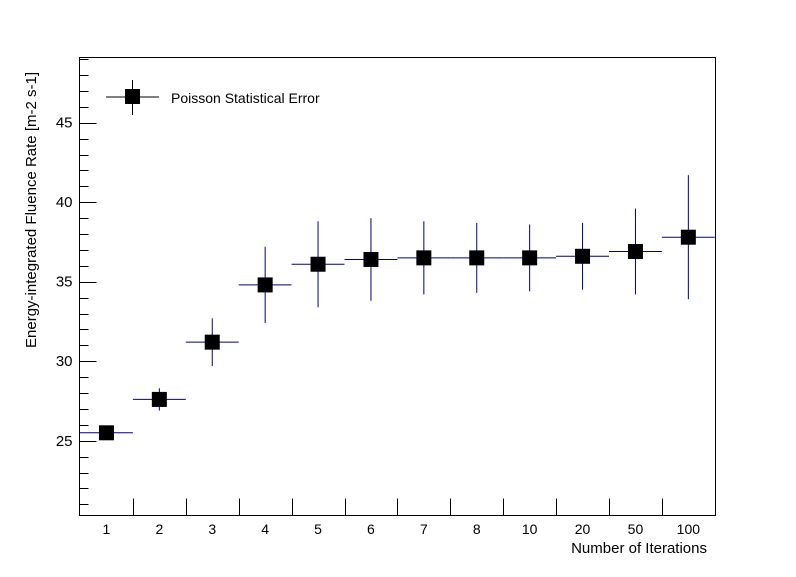 The width and height of the screenshot is (796, 577). Describe the element at coordinates (64, 123) in the screenshot. I see `y-tick-label: 45` at that location.